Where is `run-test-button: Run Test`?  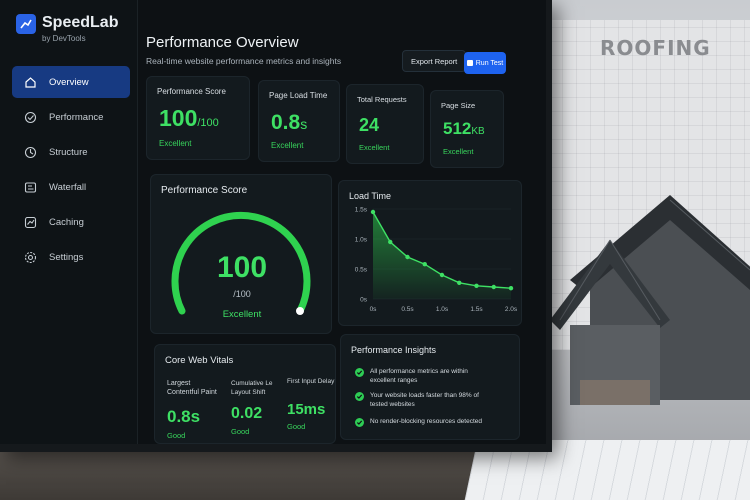
run-test-button: Run Test is located at coordinates (485, 63).